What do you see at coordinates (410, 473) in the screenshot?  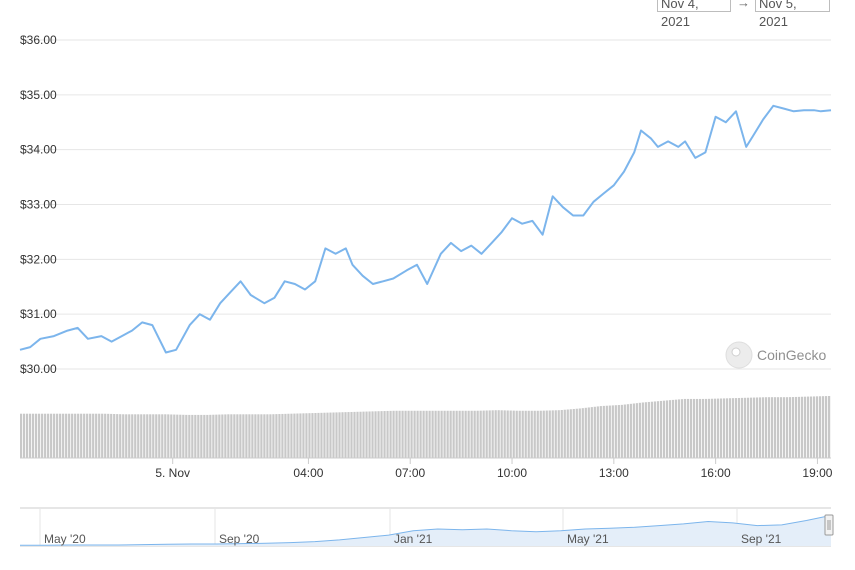 I see `x-tick-label: 07:00` at bounding box center [410, 473].